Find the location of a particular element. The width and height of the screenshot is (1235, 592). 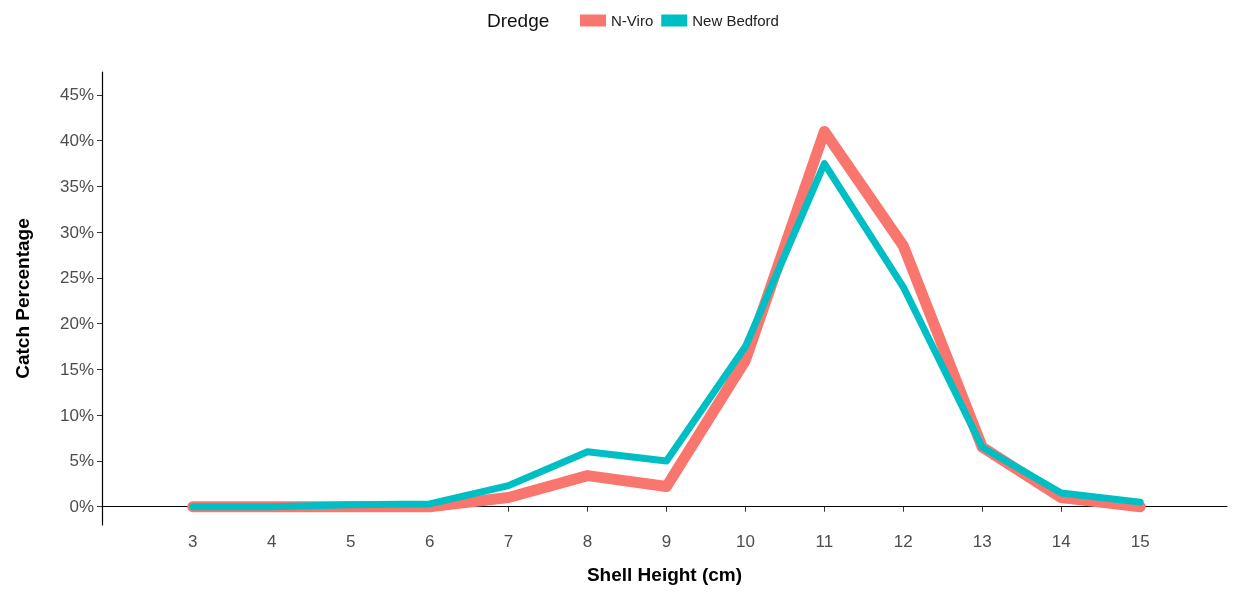

x-tick-label: 3 is located at coordinates (193, 541).